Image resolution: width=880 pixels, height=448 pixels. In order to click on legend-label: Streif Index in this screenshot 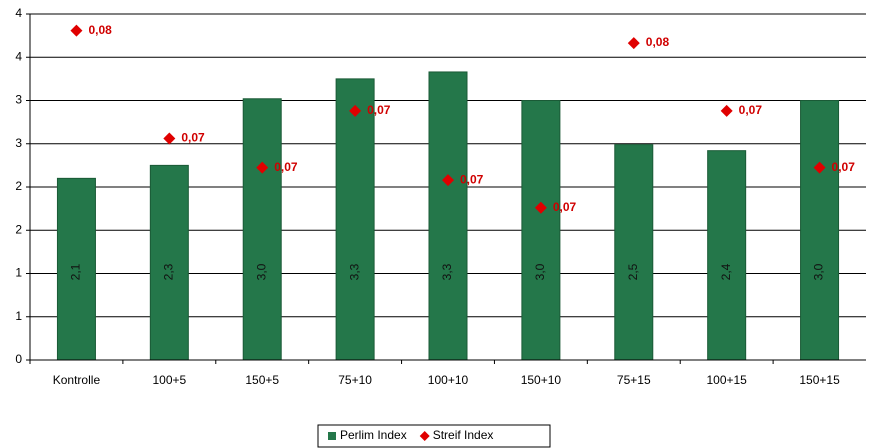, I will do `click(463, 435)`.